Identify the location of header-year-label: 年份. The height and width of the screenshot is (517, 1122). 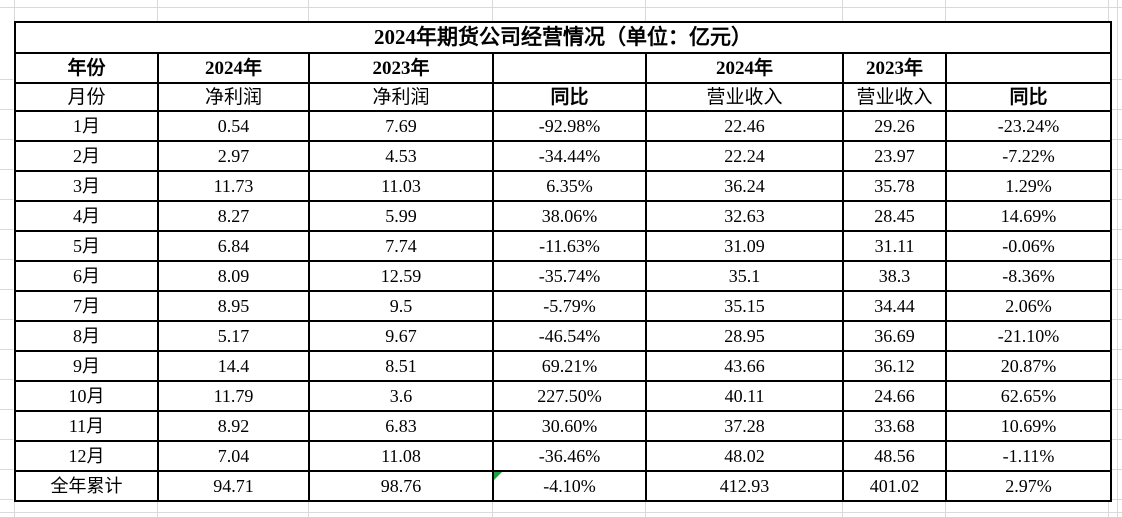
(86, 68).